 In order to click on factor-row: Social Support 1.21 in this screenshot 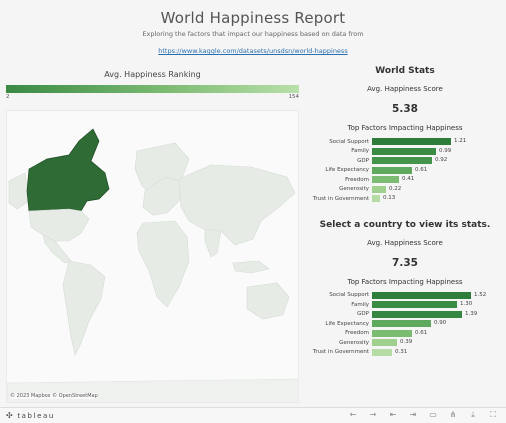, I will do `click(405, 142)`.